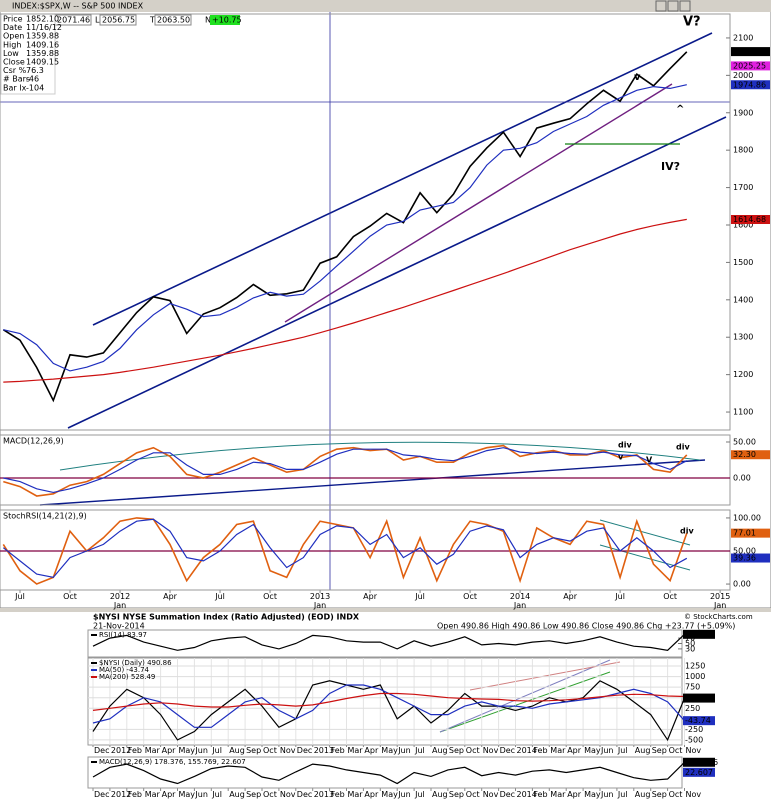  Describe the element at coordinates (15, 70) in the screenshot. I see `info-label: Csr %` at that location.